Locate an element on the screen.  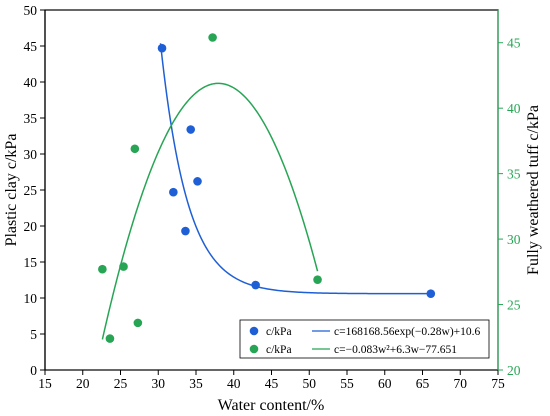
y-left-tick-label: 45 is located at coordinates (31, 46).